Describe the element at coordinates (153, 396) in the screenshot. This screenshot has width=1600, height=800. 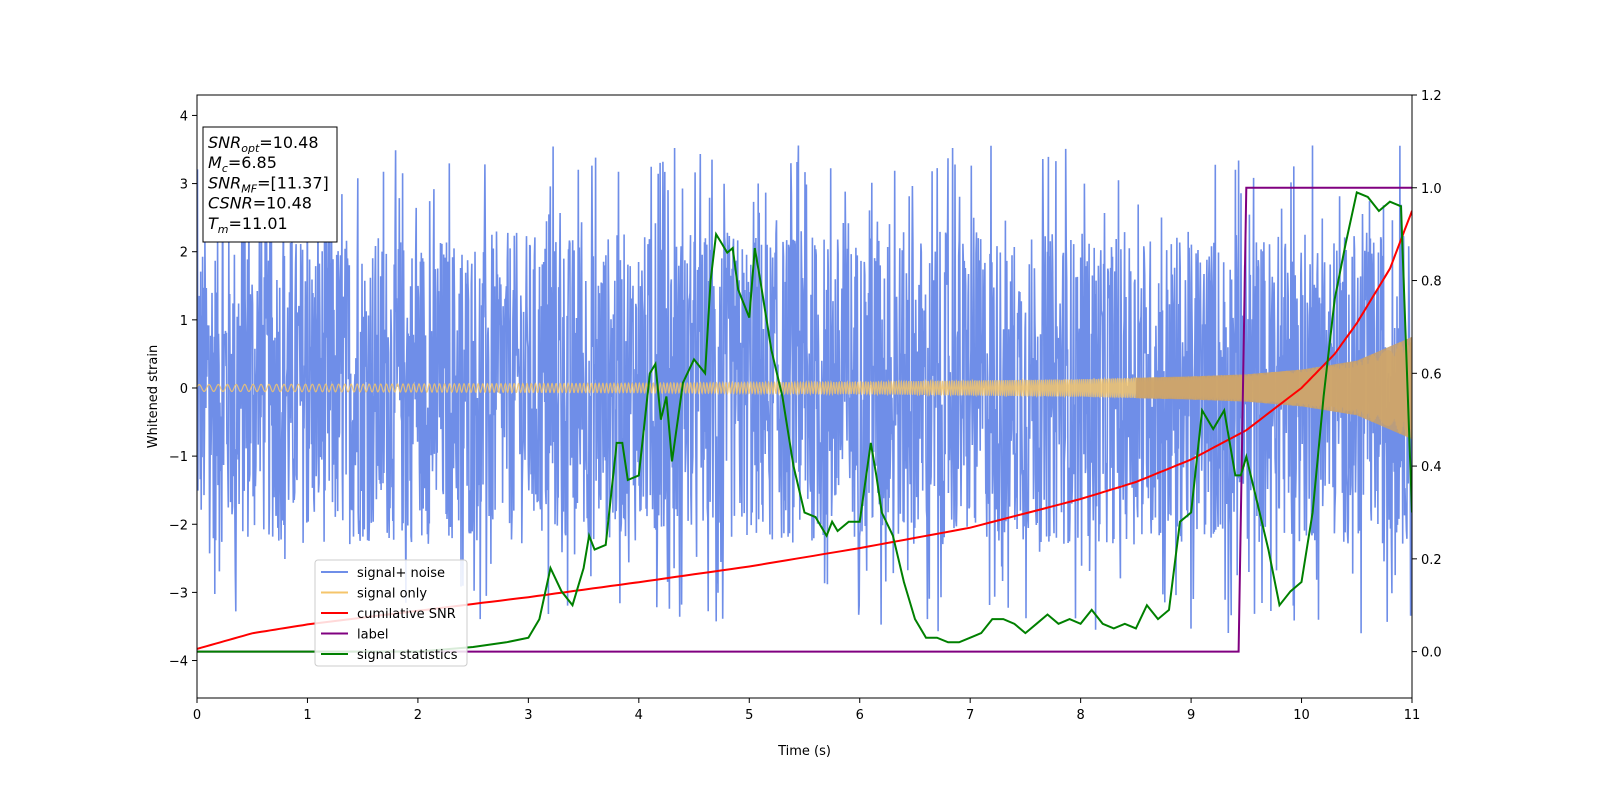
I see `y-axis-label: Whitened strain` at that location.